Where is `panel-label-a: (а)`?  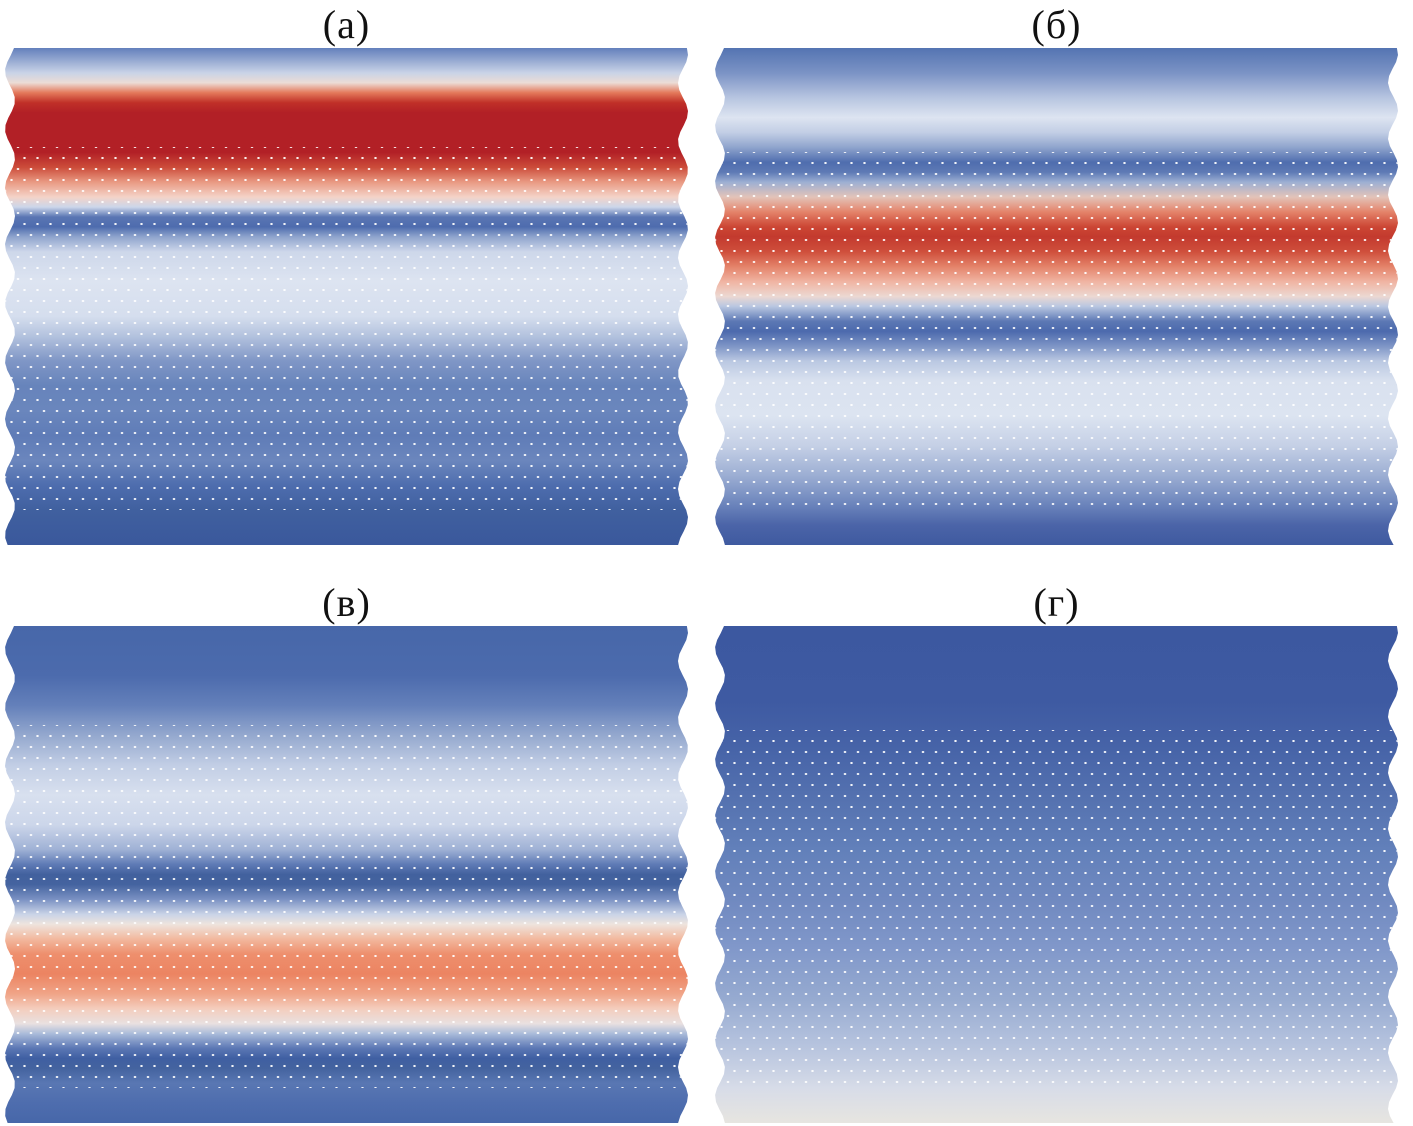
panel-label-a: (а) is located at coordinates (346, 24).